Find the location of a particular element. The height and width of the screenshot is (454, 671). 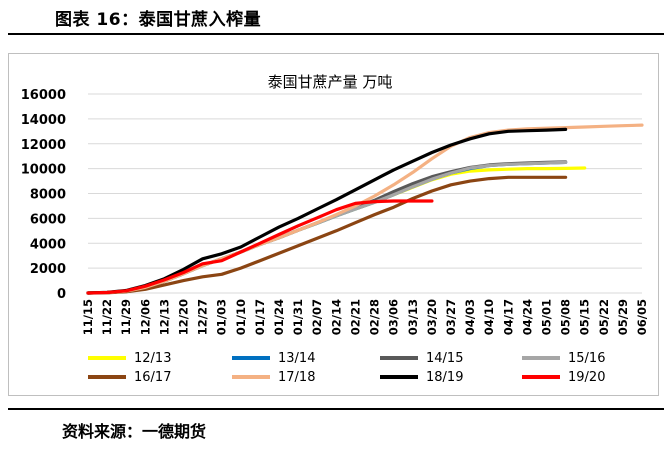

legend-label: 19/20 is located at coordinates (586, 377).